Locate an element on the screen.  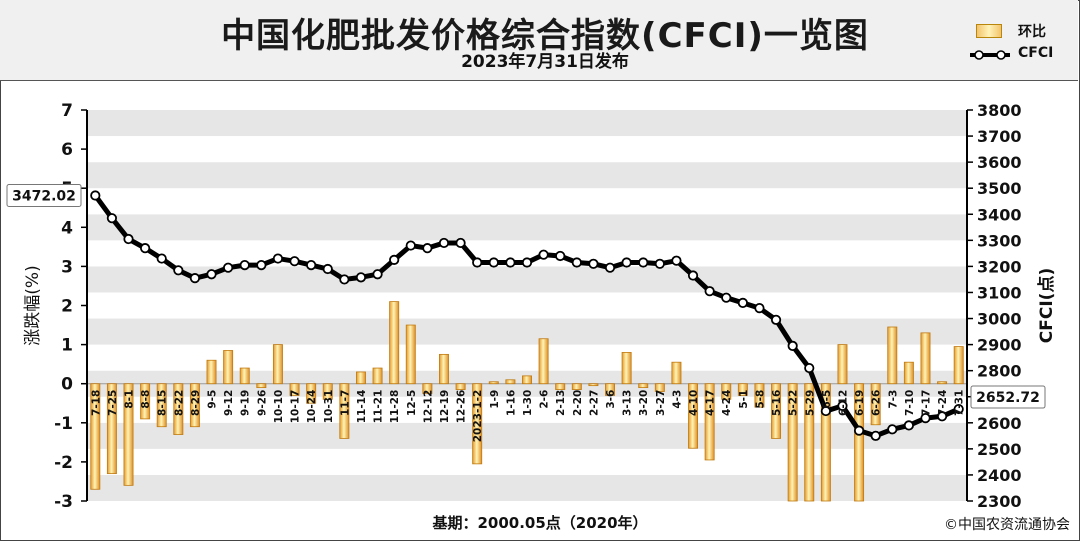
right-tick-label: 2800 is located at coordinates (999, 371).